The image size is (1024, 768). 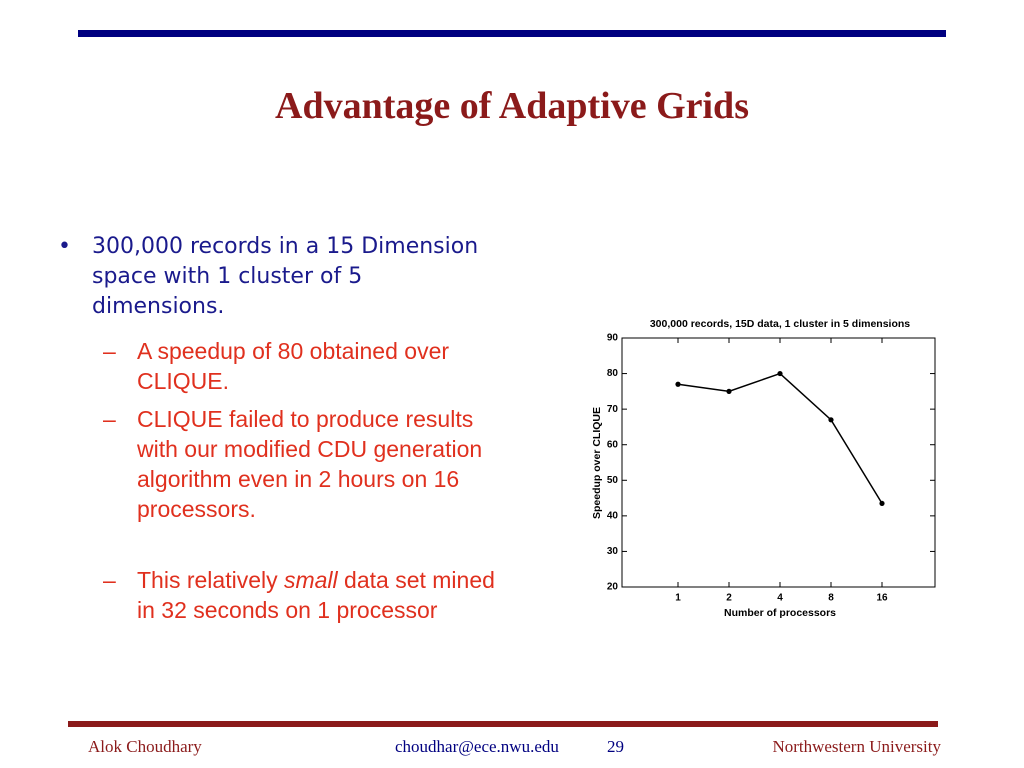 I want to click on x-tick-label: 8, so click(x=831, y=598).